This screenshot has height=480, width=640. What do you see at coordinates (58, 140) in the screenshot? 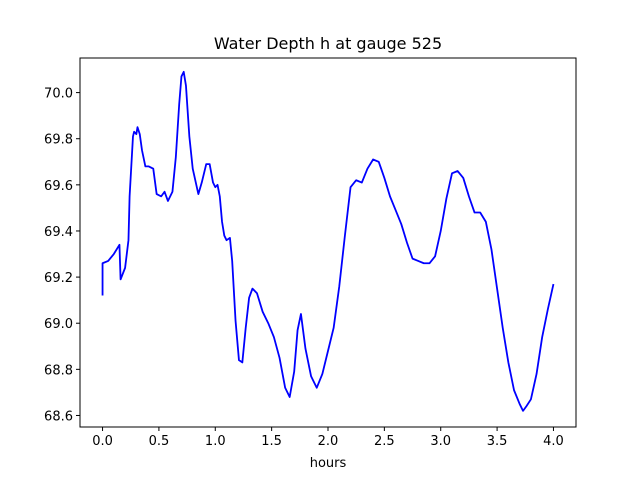
I see `y-tick-label: 69.8` at bounding box center [58, 140].